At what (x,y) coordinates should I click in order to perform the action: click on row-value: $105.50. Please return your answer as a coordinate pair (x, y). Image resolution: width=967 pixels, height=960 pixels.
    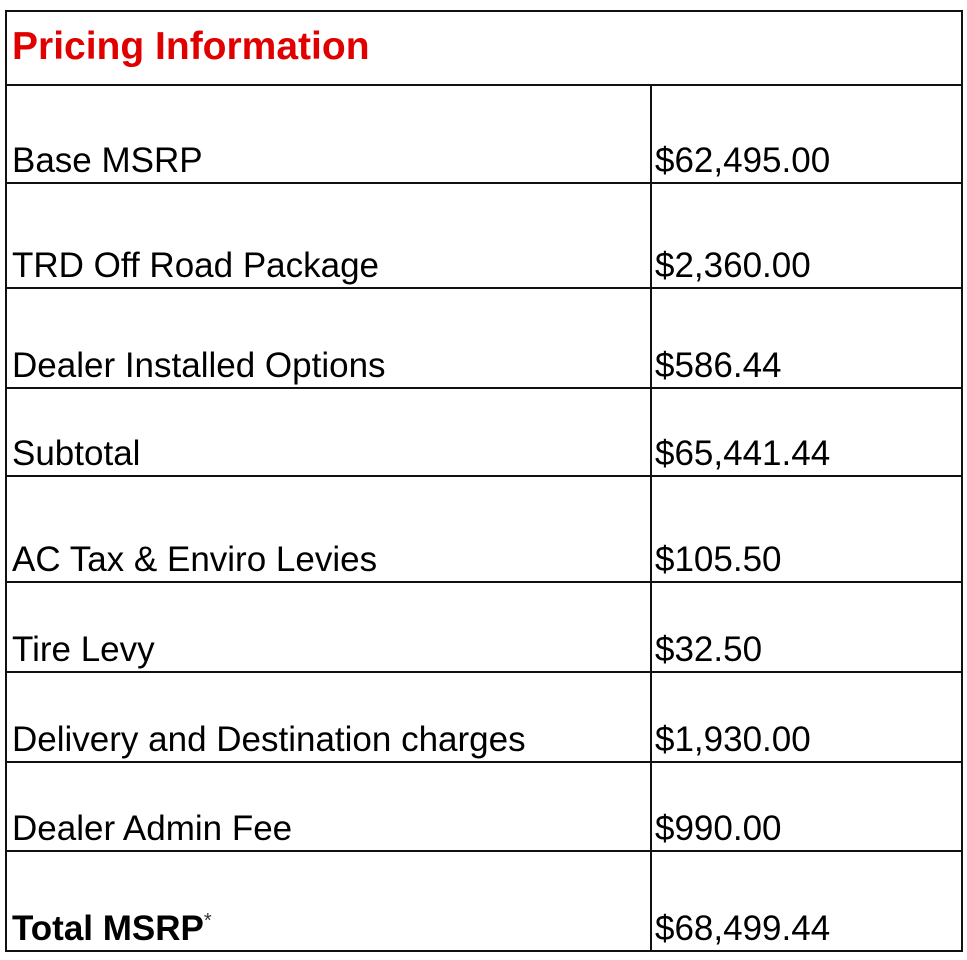
    Looking at the image, I should click on (806, 529).